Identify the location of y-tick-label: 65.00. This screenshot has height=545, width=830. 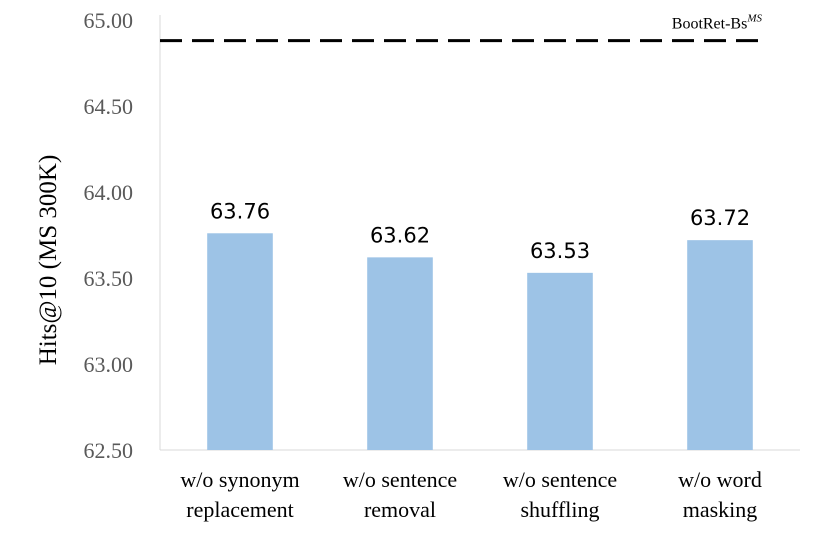
(109, 20).